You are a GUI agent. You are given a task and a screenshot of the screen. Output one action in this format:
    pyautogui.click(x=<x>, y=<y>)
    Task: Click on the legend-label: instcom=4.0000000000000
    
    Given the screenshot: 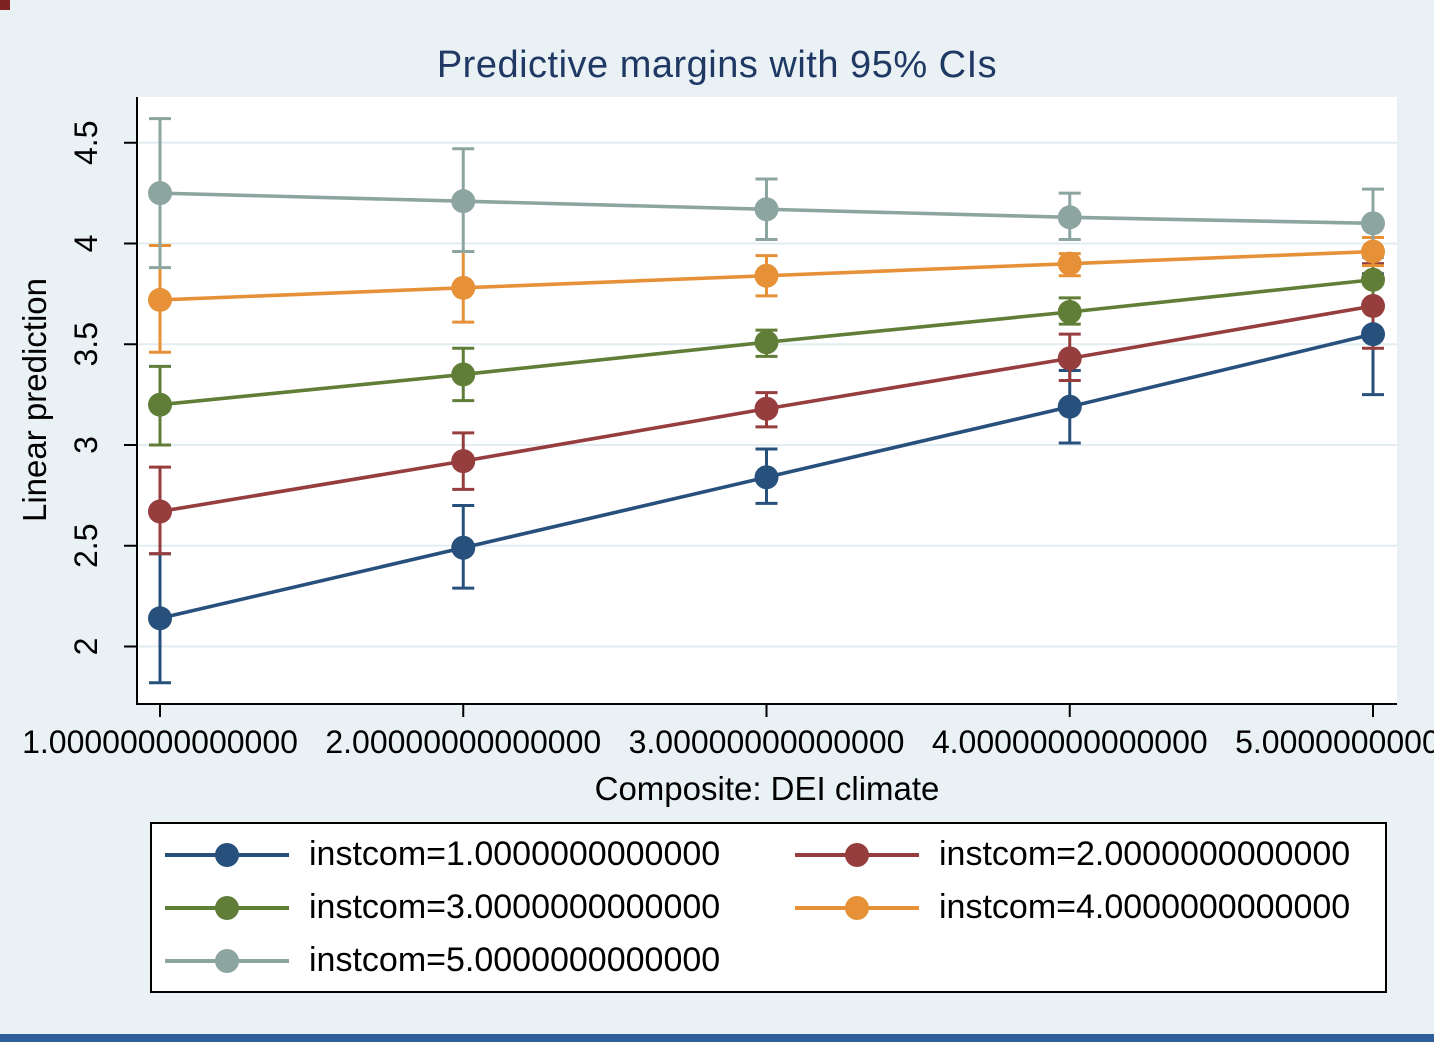 What is the action you would take?
    pyautogui.click(x=1145, y=907)
    